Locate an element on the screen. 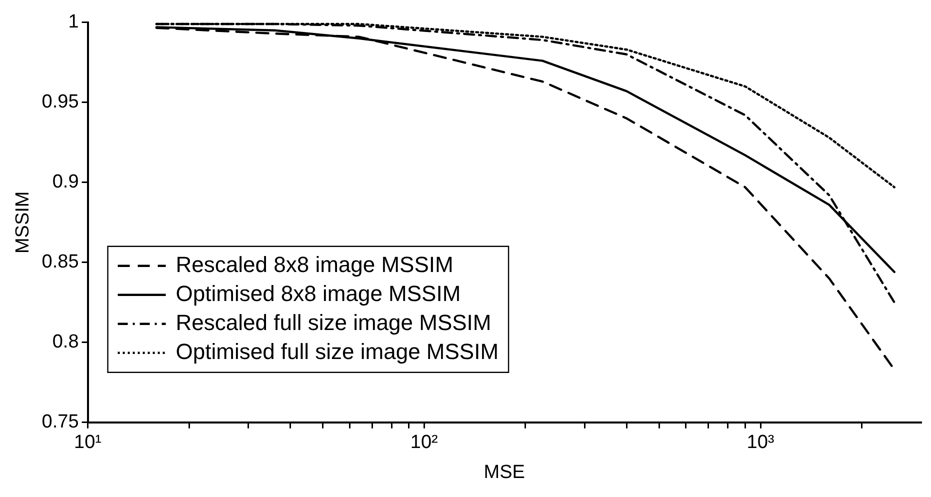 This screenshot has height=497, width=931. y-tick-label: 0.75 is located at coordinates (60, 422).